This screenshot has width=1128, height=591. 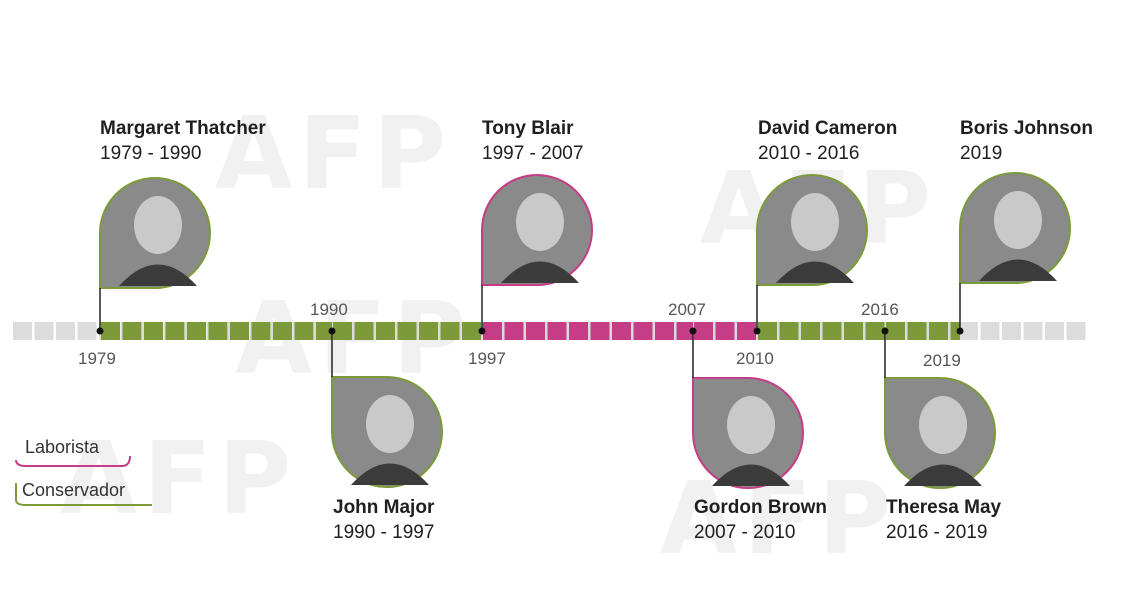 What do you see at coordinates (151, 153) in the screenshot?
I see `pm-years-thatcher: 1979 - 1990` at bounding box center [151, 153].